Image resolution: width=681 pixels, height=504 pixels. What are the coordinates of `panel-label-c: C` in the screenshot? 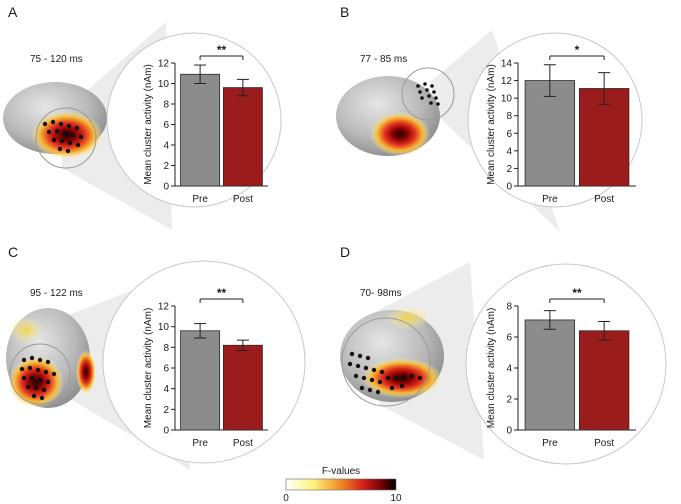 It's located at (13, 252).